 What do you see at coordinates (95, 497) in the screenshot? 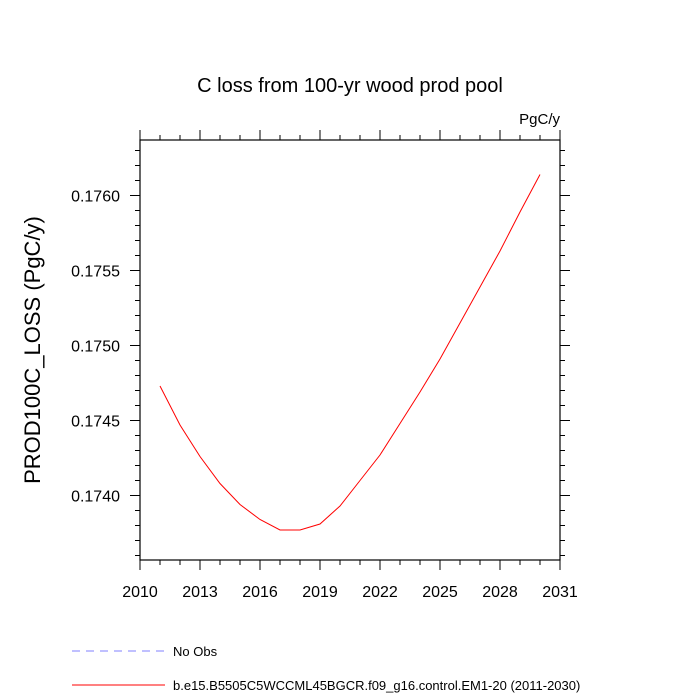
I see `y-tick-label: 0.1740` at bounding box center [95, 497].